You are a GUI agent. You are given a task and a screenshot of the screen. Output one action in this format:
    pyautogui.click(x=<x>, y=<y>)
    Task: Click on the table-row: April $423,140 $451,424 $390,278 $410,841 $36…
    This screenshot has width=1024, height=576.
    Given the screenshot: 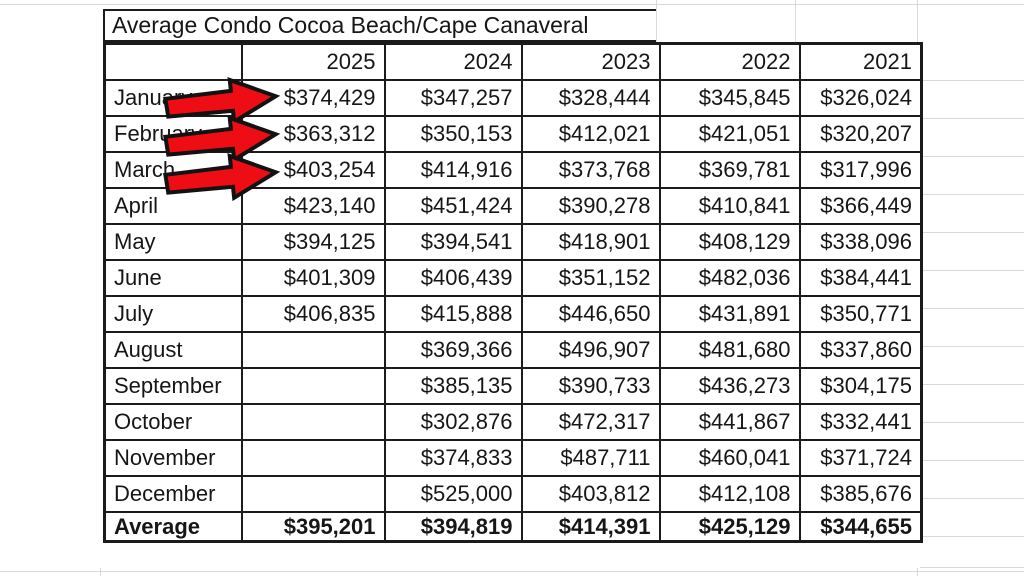 What is the action you would take?
    pyautogui.click(x=513, y=206)
    